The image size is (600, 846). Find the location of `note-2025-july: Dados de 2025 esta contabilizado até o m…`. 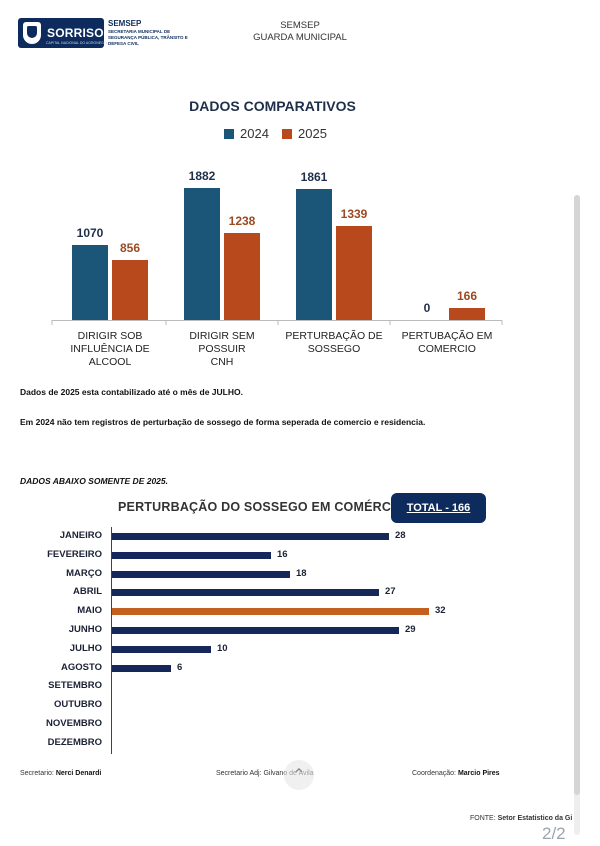

note-2025-july: Dados de 2025 esta contabilizado até o m… is located at coordinates (131, 392).